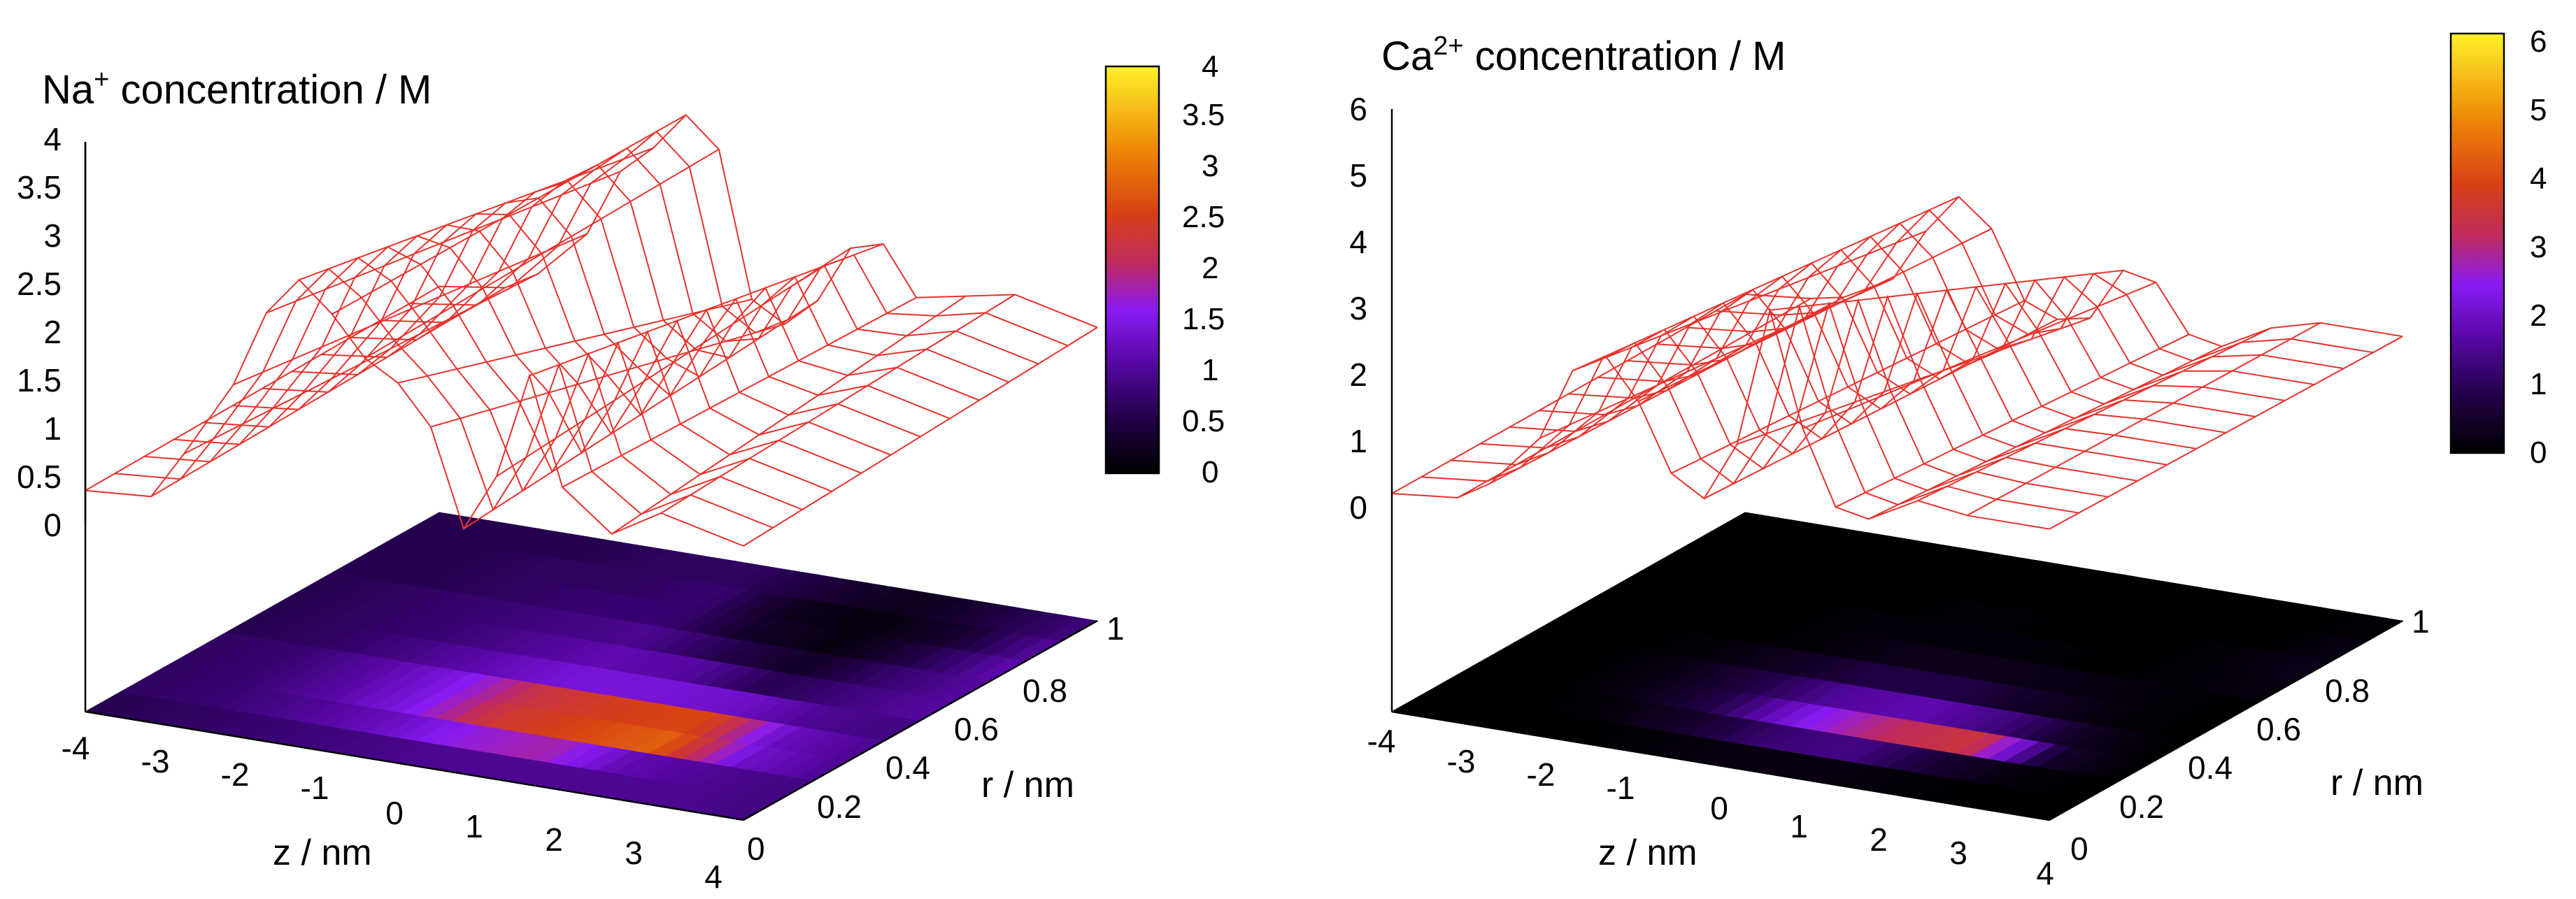  Describe the element at coordinates (39, 380) in the screenshot. I see `z-tick: 1.5` at that location.